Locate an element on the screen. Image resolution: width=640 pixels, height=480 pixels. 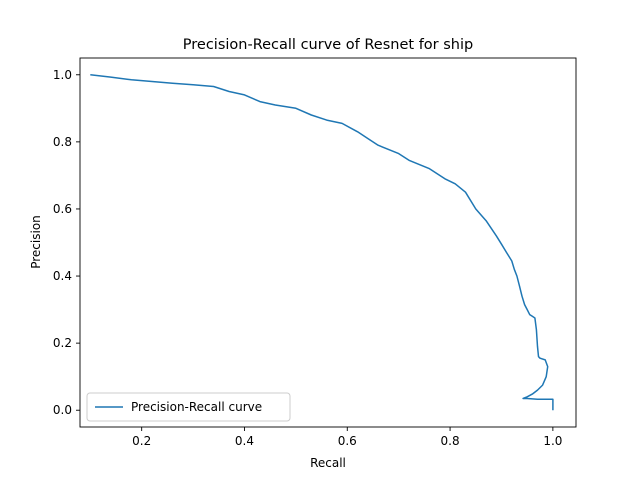
y-tick-label: 0.8 is located at coordinates (62, 142).